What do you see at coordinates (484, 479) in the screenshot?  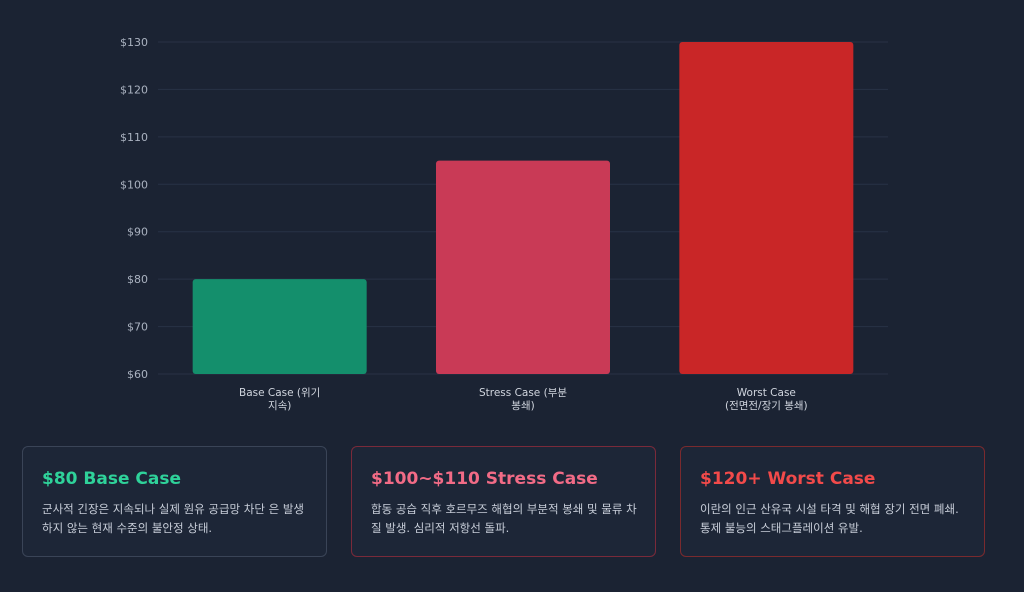 I see `stress-case-title: $100~$110 Stress Case` at bounding box center [484, 479].